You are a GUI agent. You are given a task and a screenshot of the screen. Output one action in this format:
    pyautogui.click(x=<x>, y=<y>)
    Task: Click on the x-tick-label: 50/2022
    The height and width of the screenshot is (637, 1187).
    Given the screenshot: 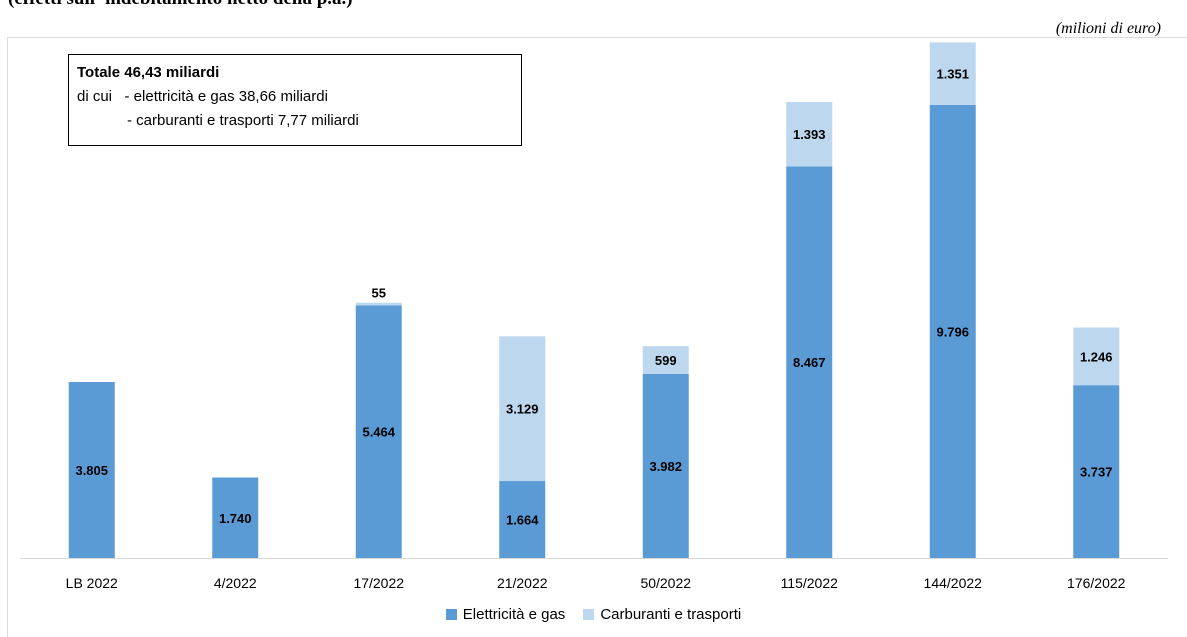 What is the action you would take?
    pyautogui.click(x=665, y=583)
    